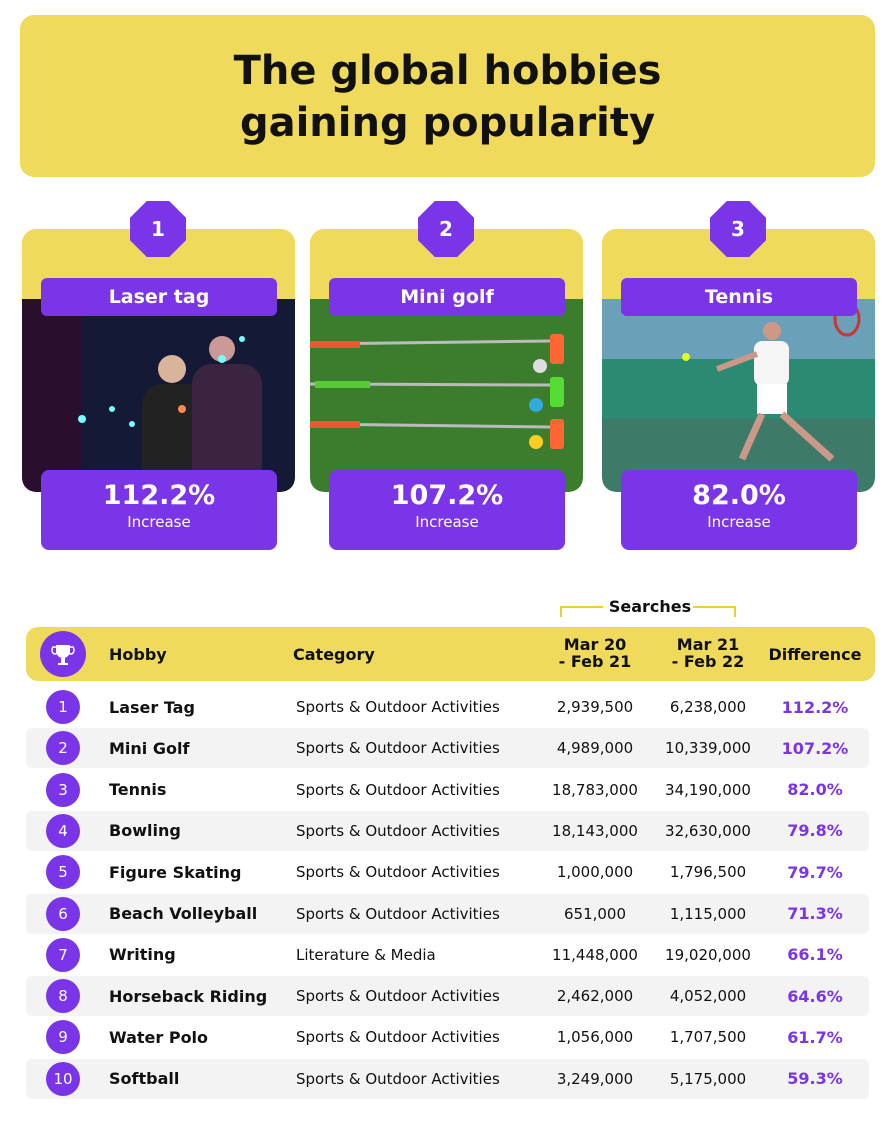 This screenshot has height=1137, width=895. Describe the element at coordinates (63, 996) in the screenshot. I see `rank: 8` at that location.